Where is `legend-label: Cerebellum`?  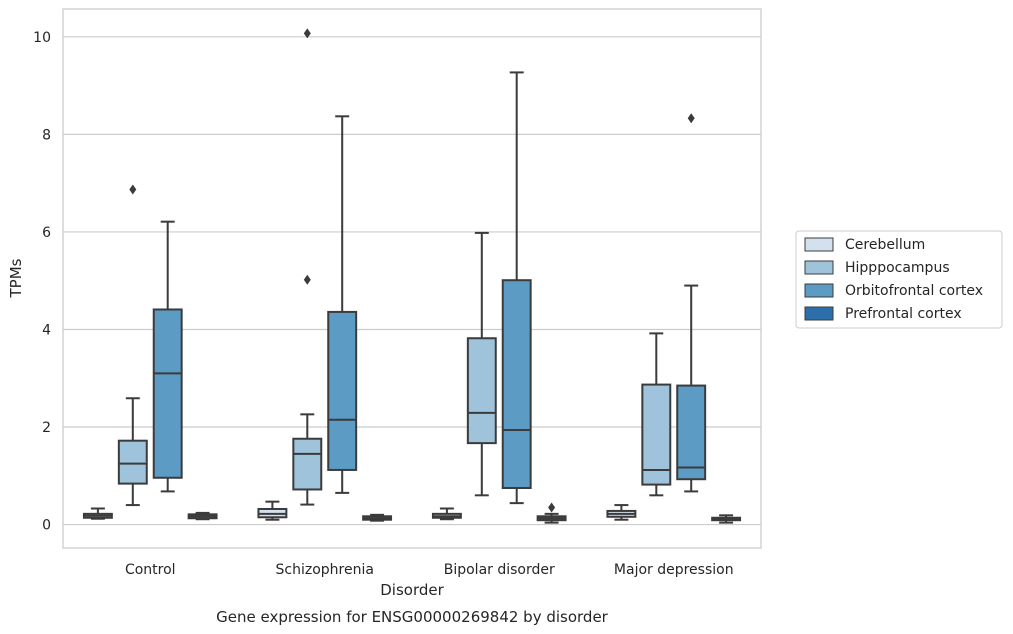 legend-label: Cerebellum is located at coordinates (885, 245).